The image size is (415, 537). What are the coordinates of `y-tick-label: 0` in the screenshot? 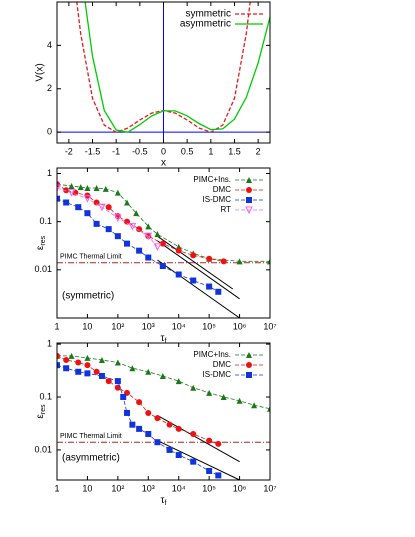 It's located at (49, 132).